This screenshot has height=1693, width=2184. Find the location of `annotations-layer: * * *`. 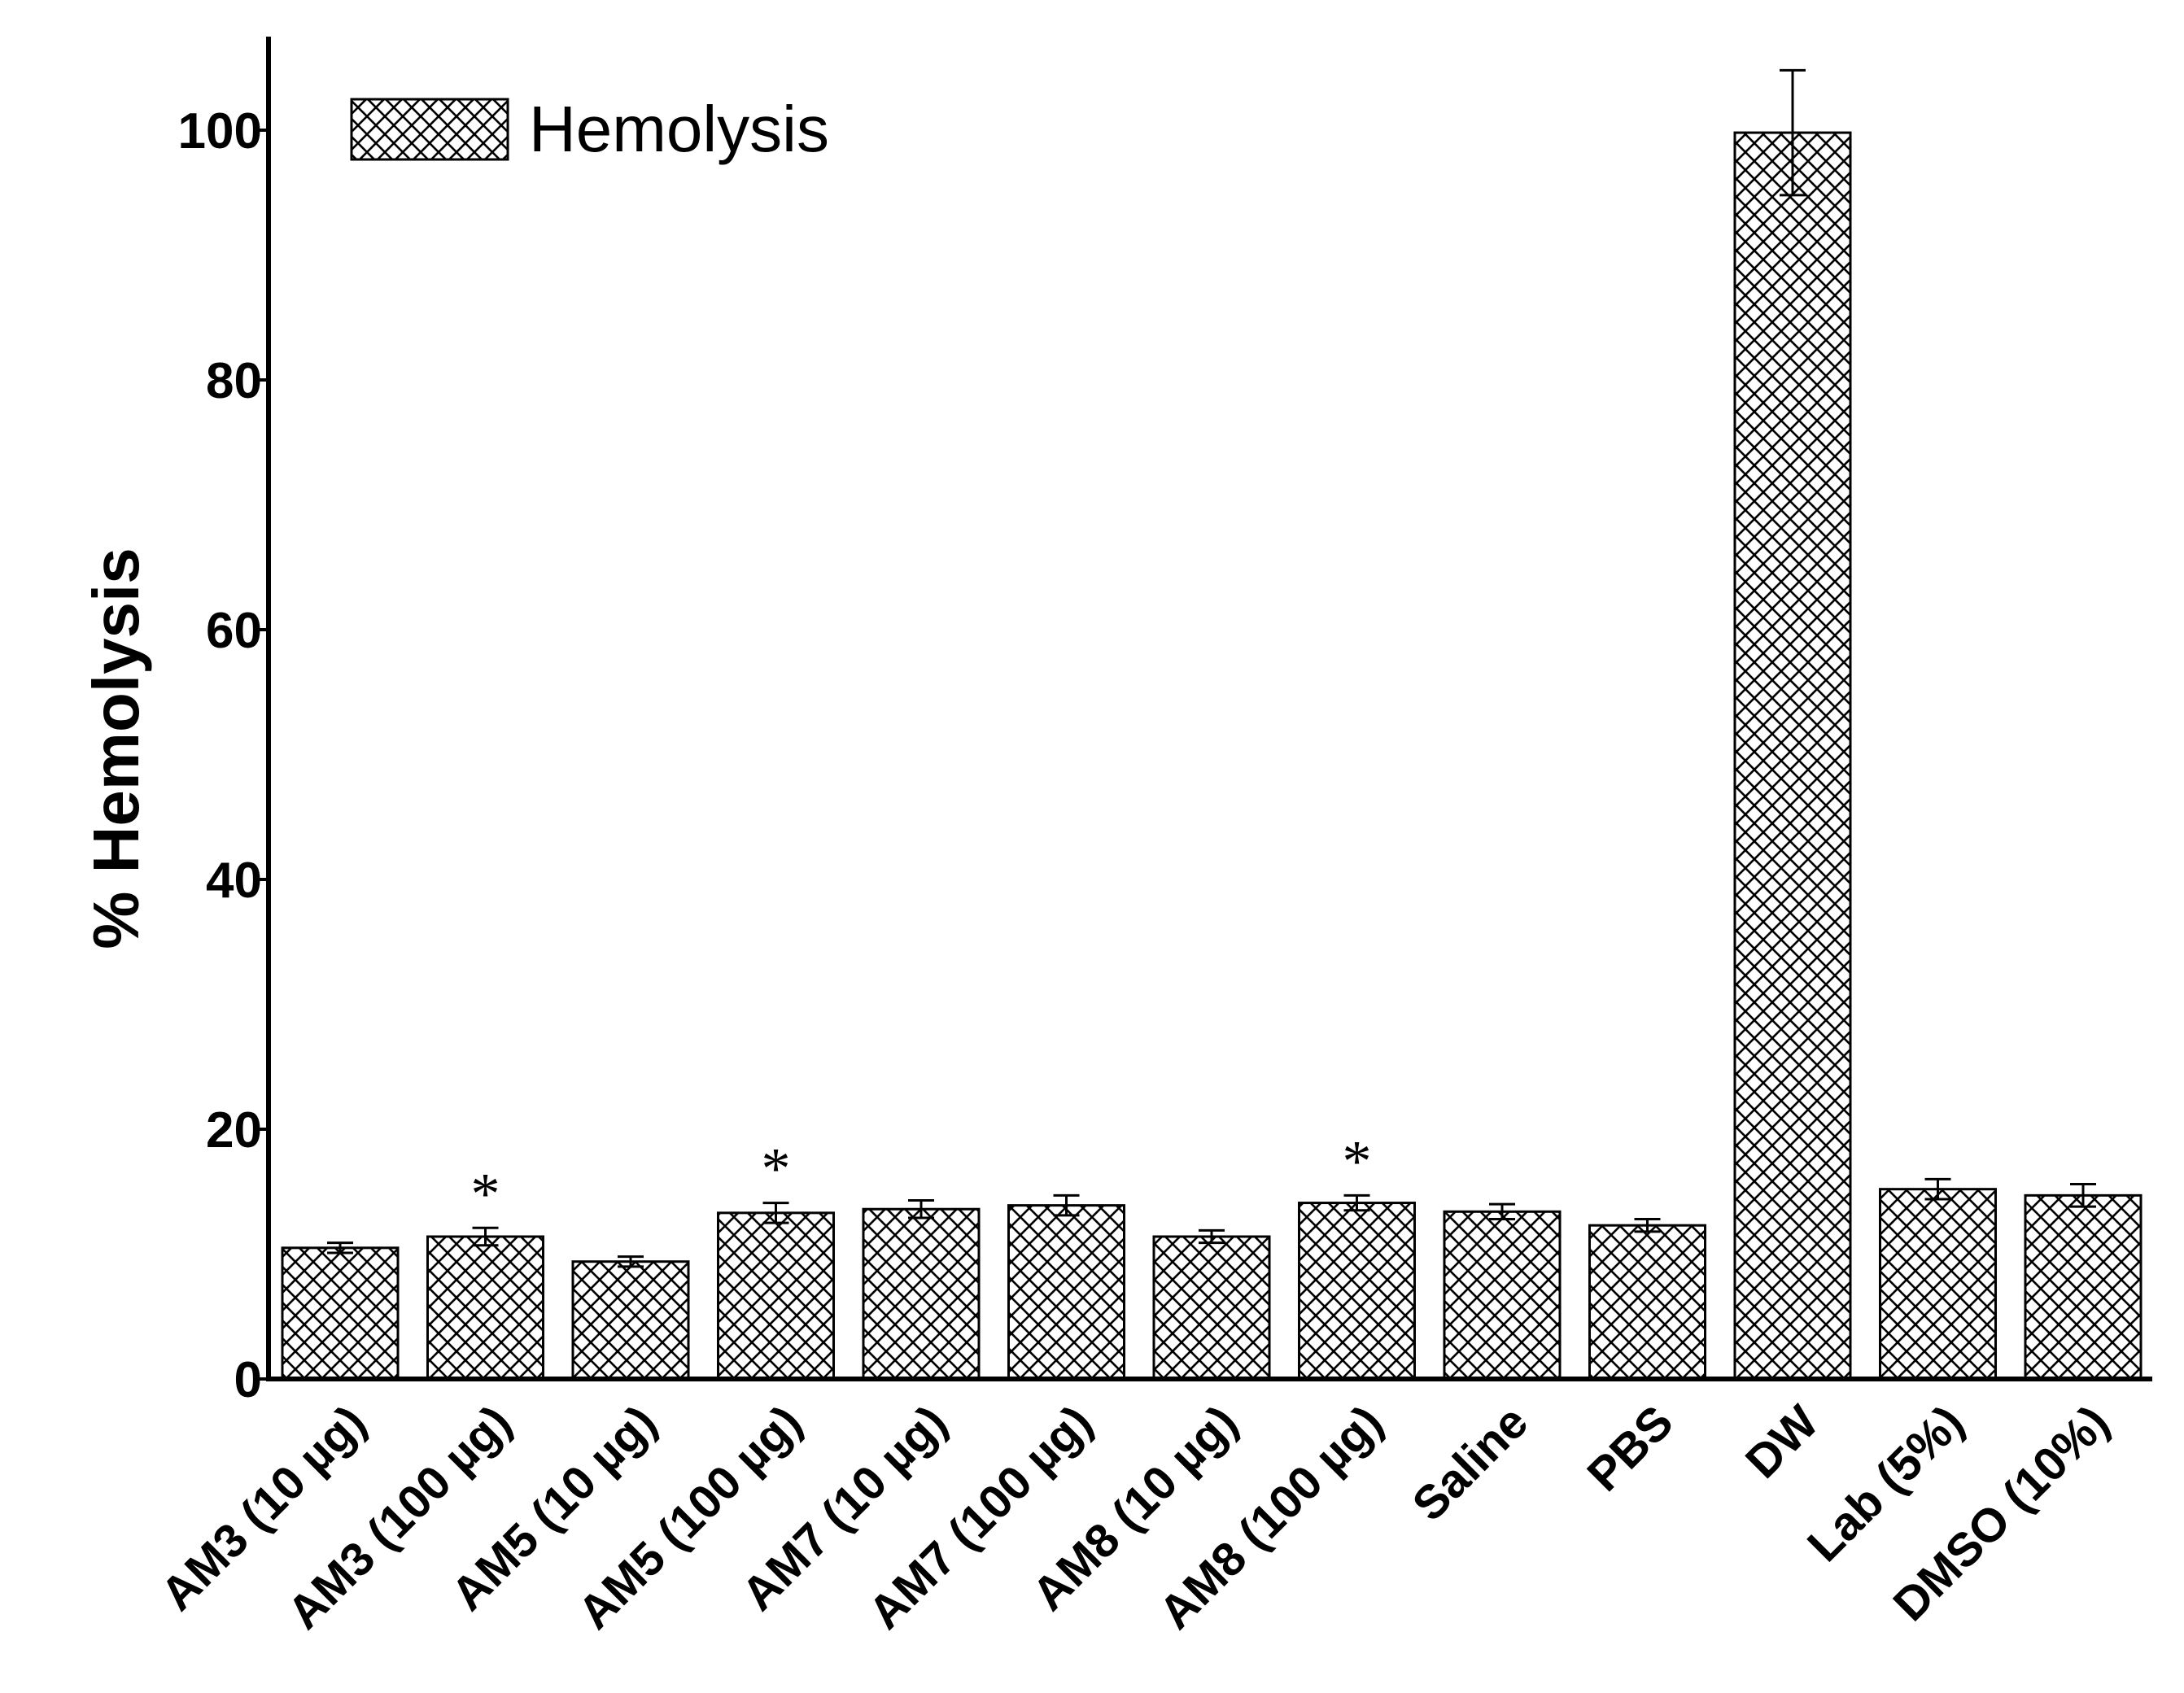

annotations-layer: * * * is located at coordinates (922, 1177).